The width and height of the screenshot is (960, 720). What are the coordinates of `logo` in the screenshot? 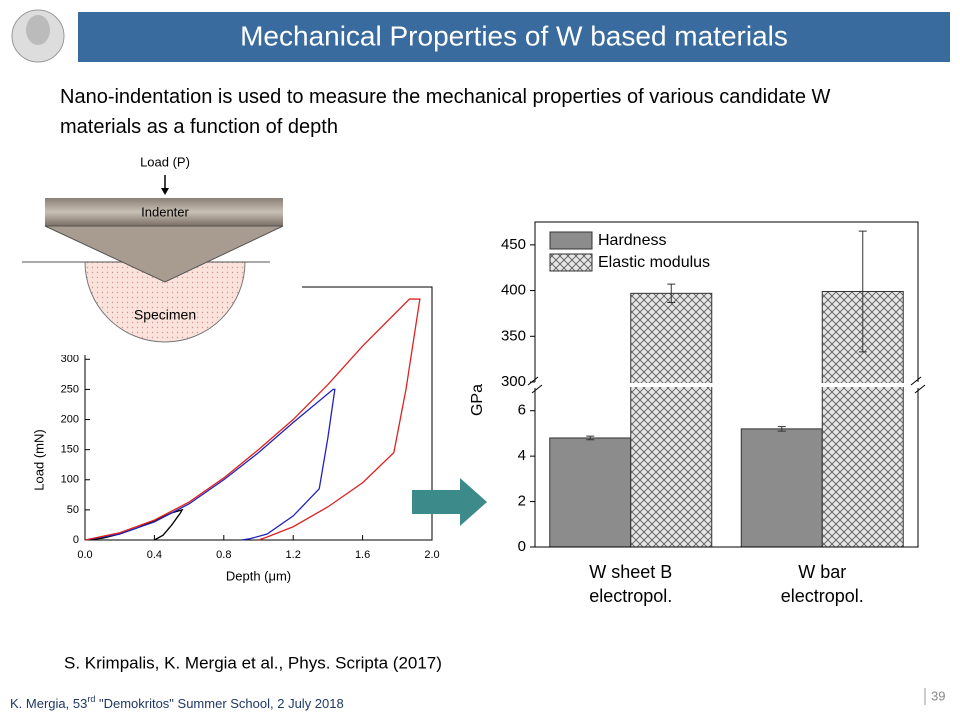 It's located at (38, 36).